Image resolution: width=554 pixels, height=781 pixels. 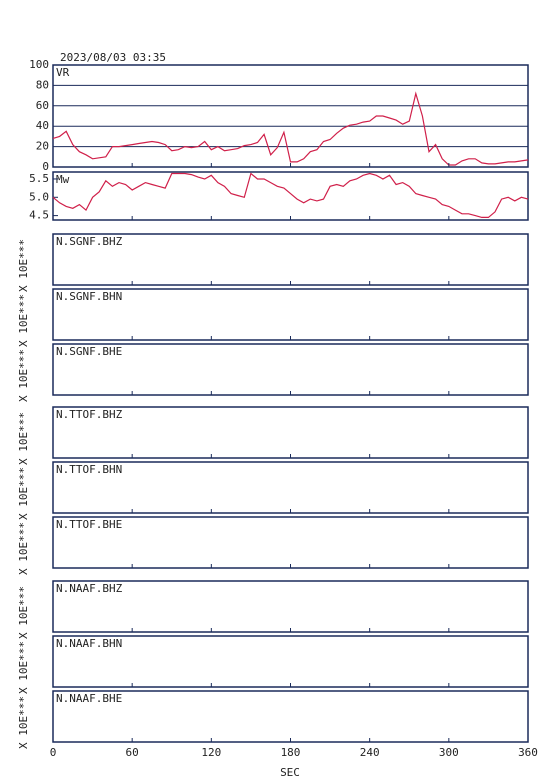 What do you see at coordinates (89, 296) in the screenshot?
I see `panel-label: N.SGNF.BHN` at bounding box center [89, 296].